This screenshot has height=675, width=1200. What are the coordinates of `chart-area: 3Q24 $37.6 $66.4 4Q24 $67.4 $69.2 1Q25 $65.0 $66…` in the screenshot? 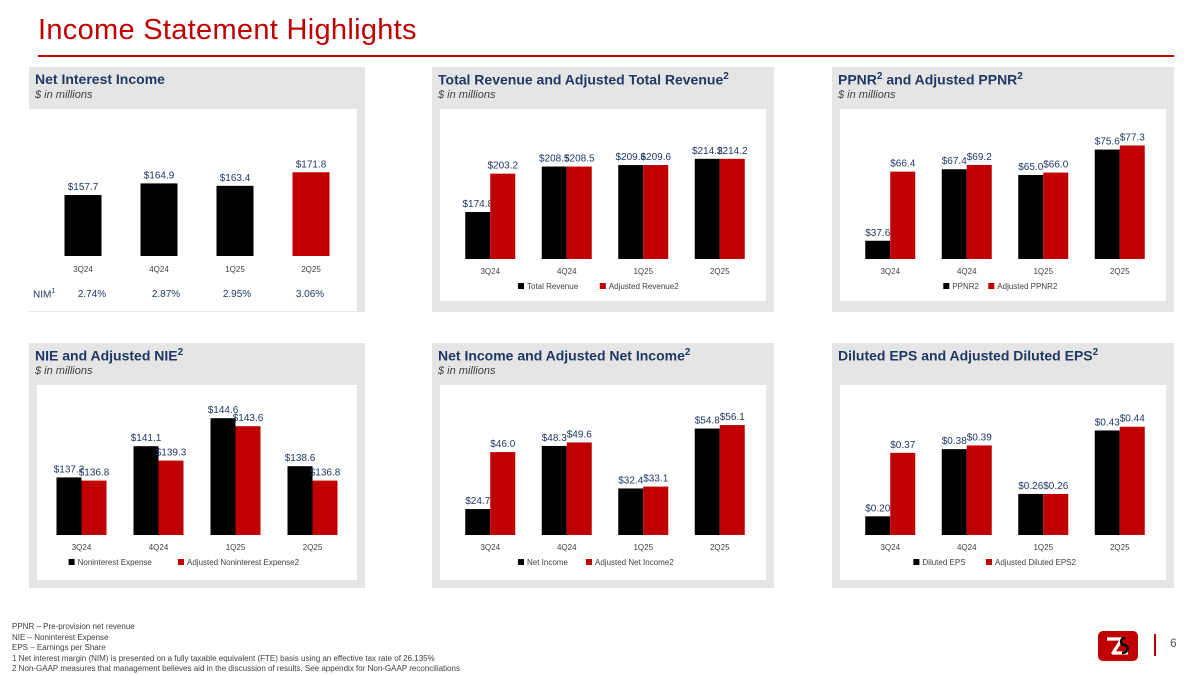 It's located at (1003, 205).